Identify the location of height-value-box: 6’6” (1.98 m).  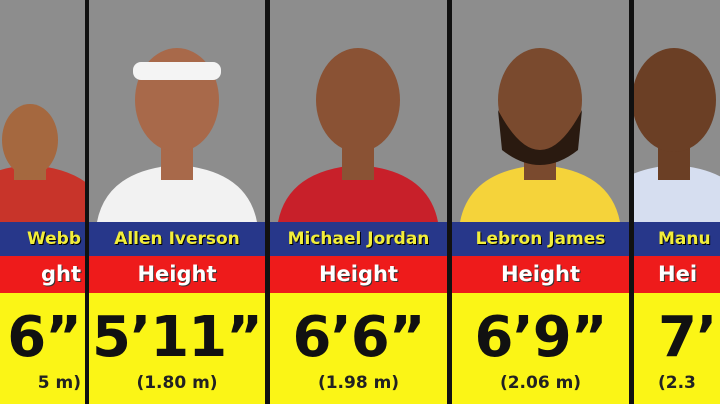
(358, 348).